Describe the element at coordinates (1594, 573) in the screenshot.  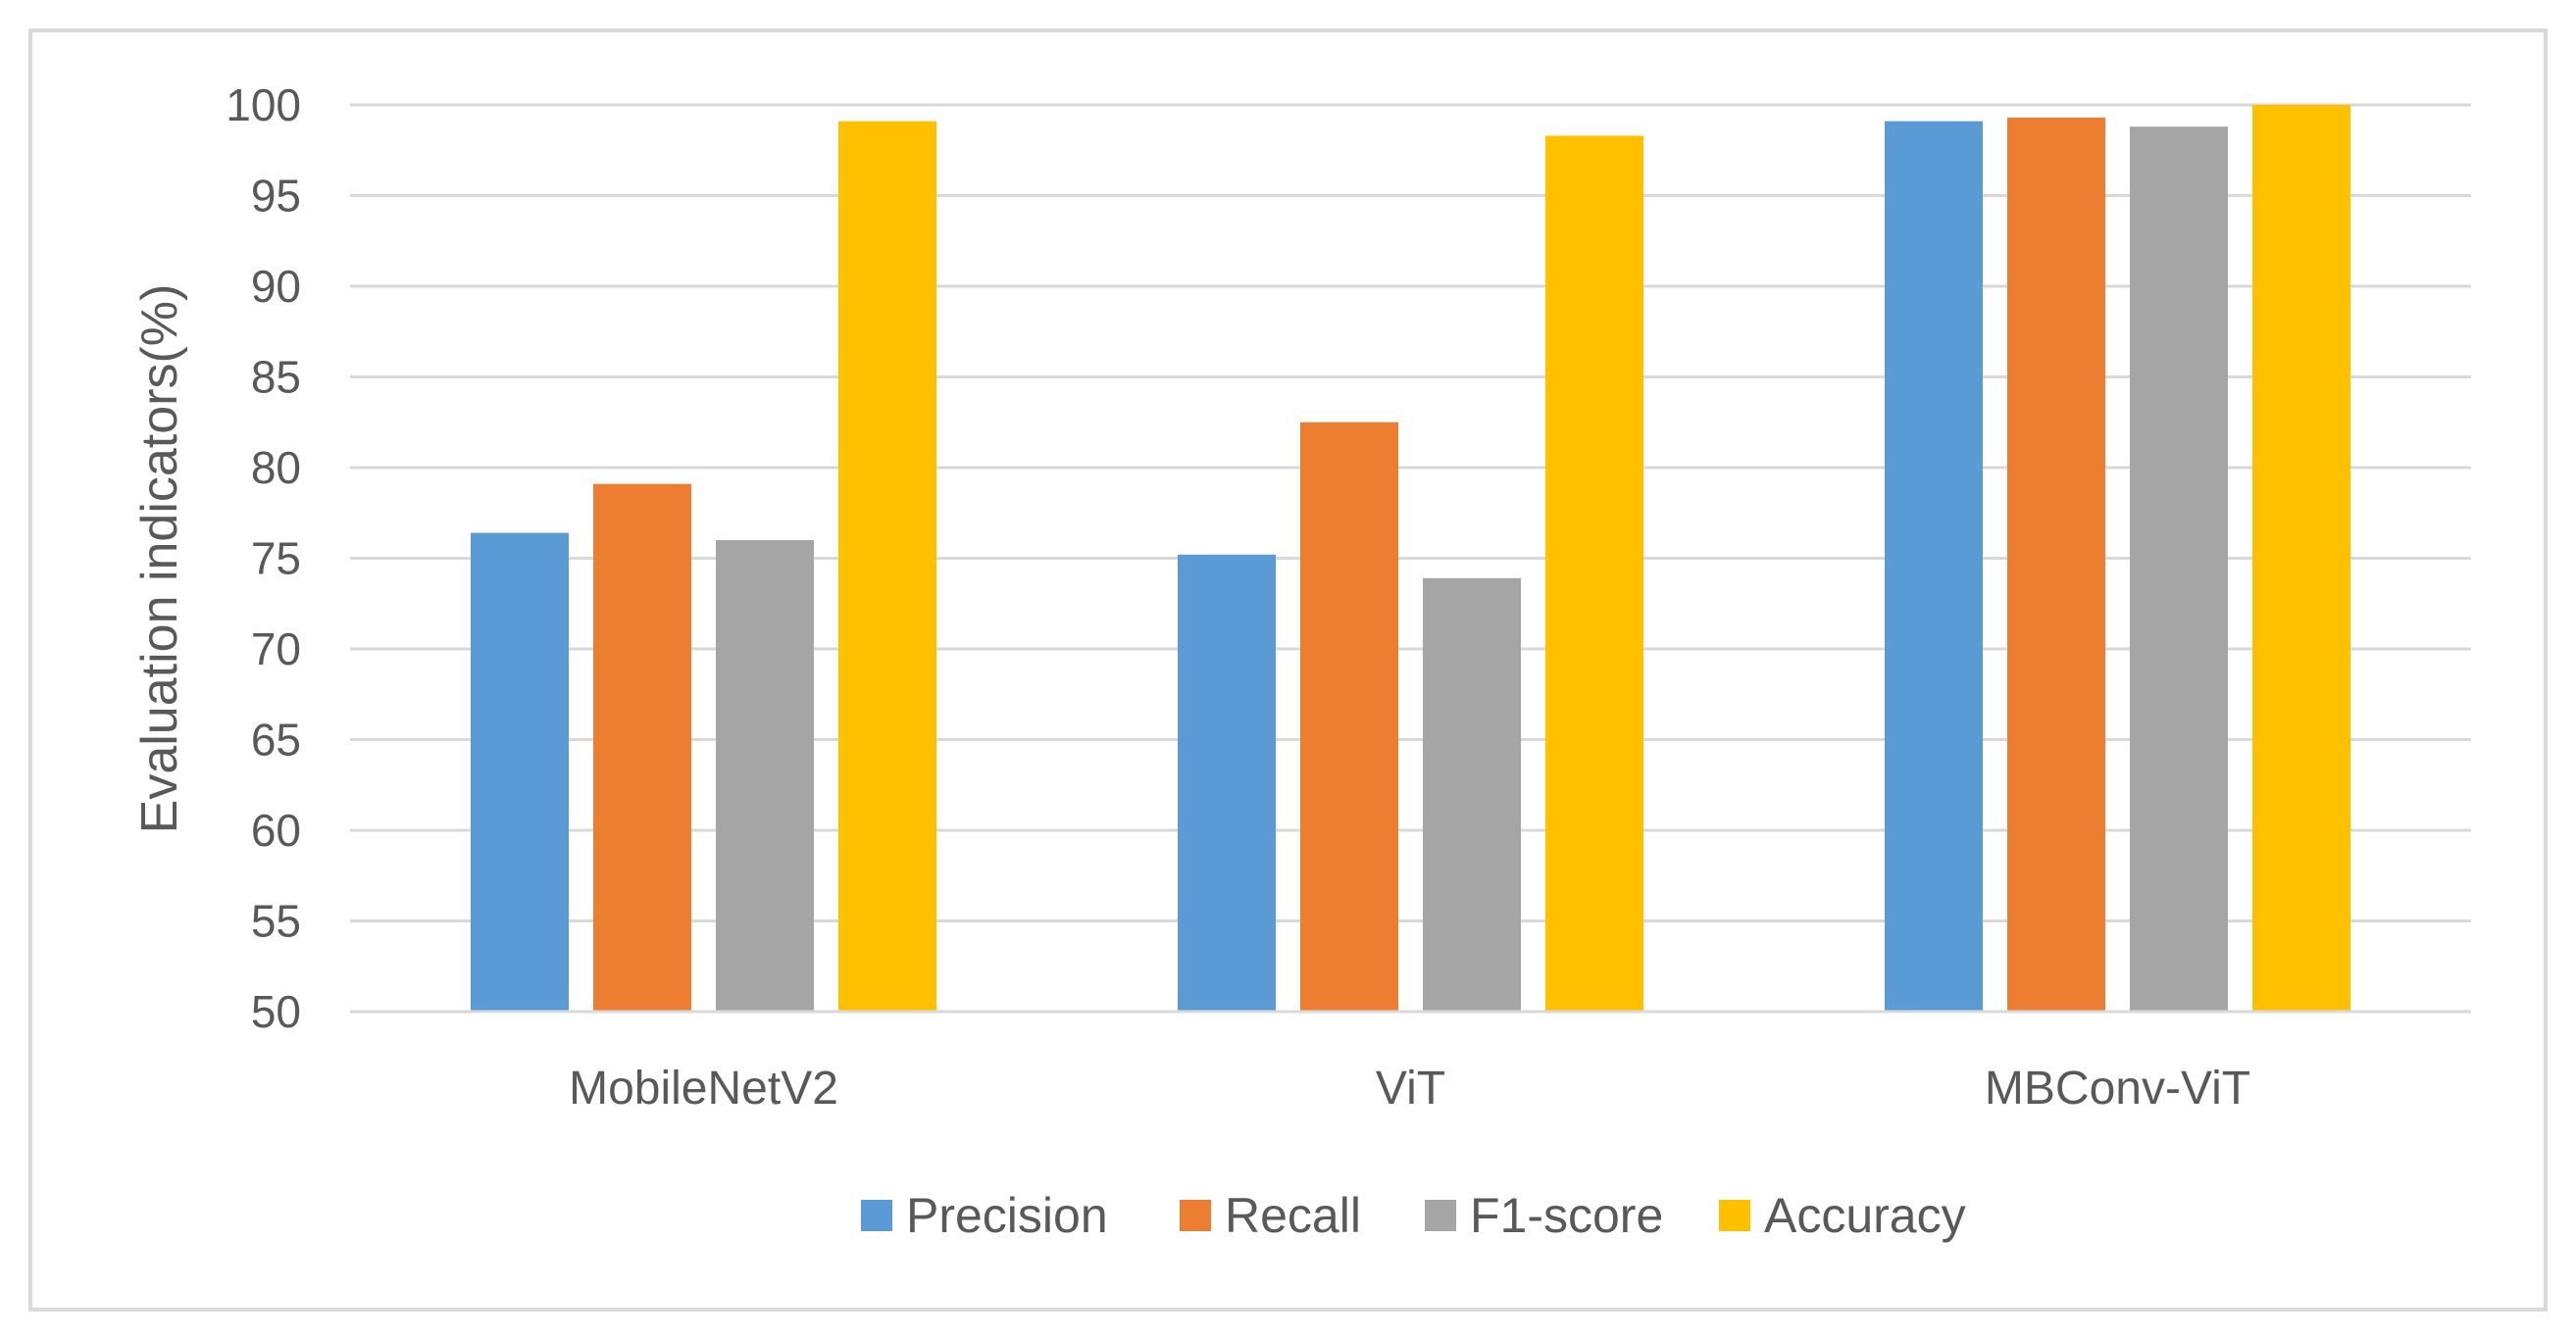
I see `bar-accuracy-vit` at that location.